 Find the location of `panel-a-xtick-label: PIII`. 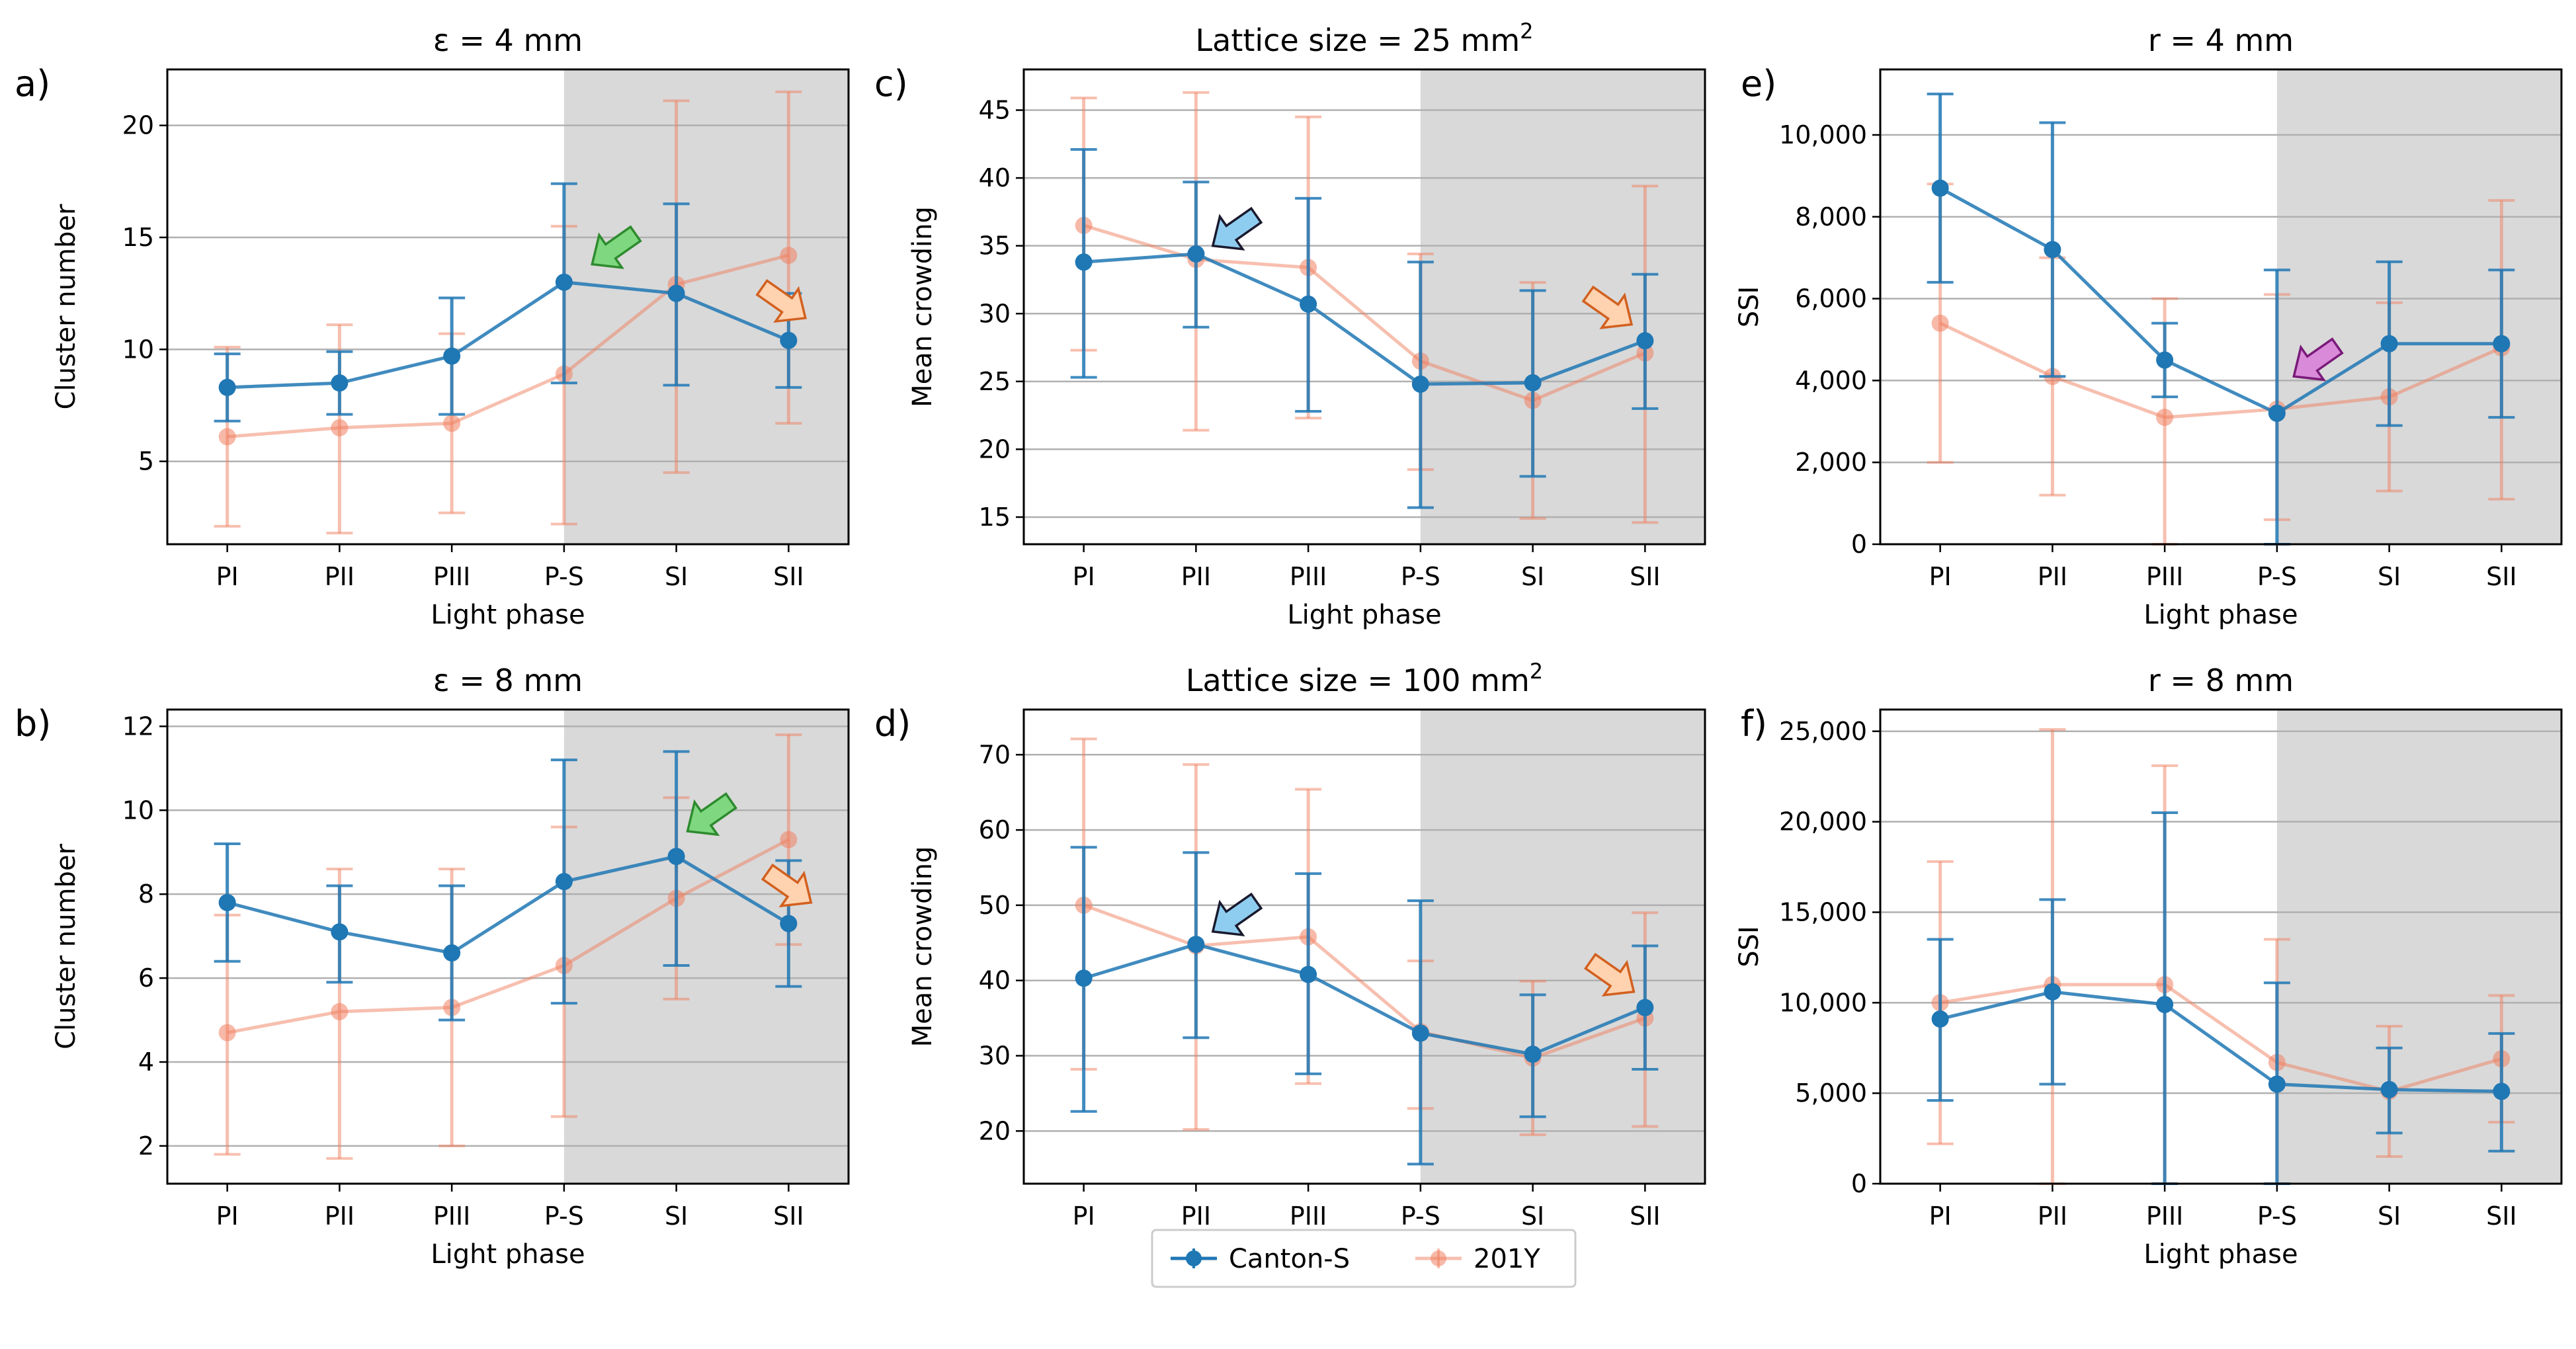

panel-a-xtick-label: PIII is located at coordinates (452, 576).